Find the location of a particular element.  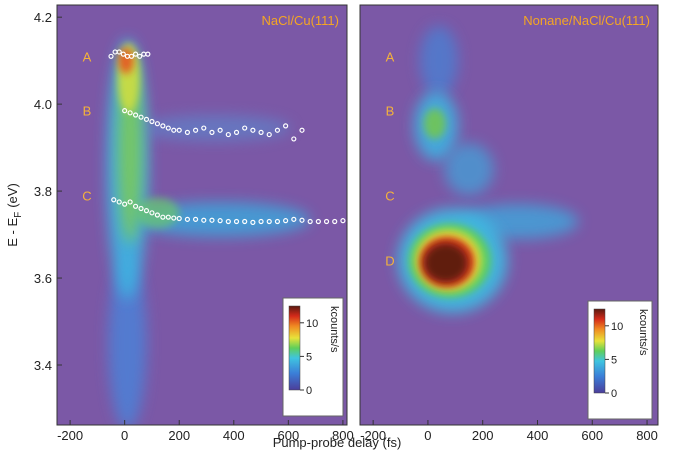

y-tick-label: 3.8 is located at coordinates (43, 191).